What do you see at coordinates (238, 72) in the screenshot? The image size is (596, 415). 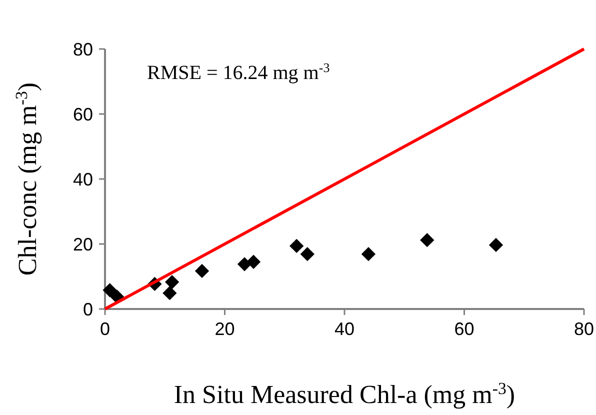 I see `annotation: RMSE = 16.24 mg m$^{-3}$` at bounding box center [238, 72].